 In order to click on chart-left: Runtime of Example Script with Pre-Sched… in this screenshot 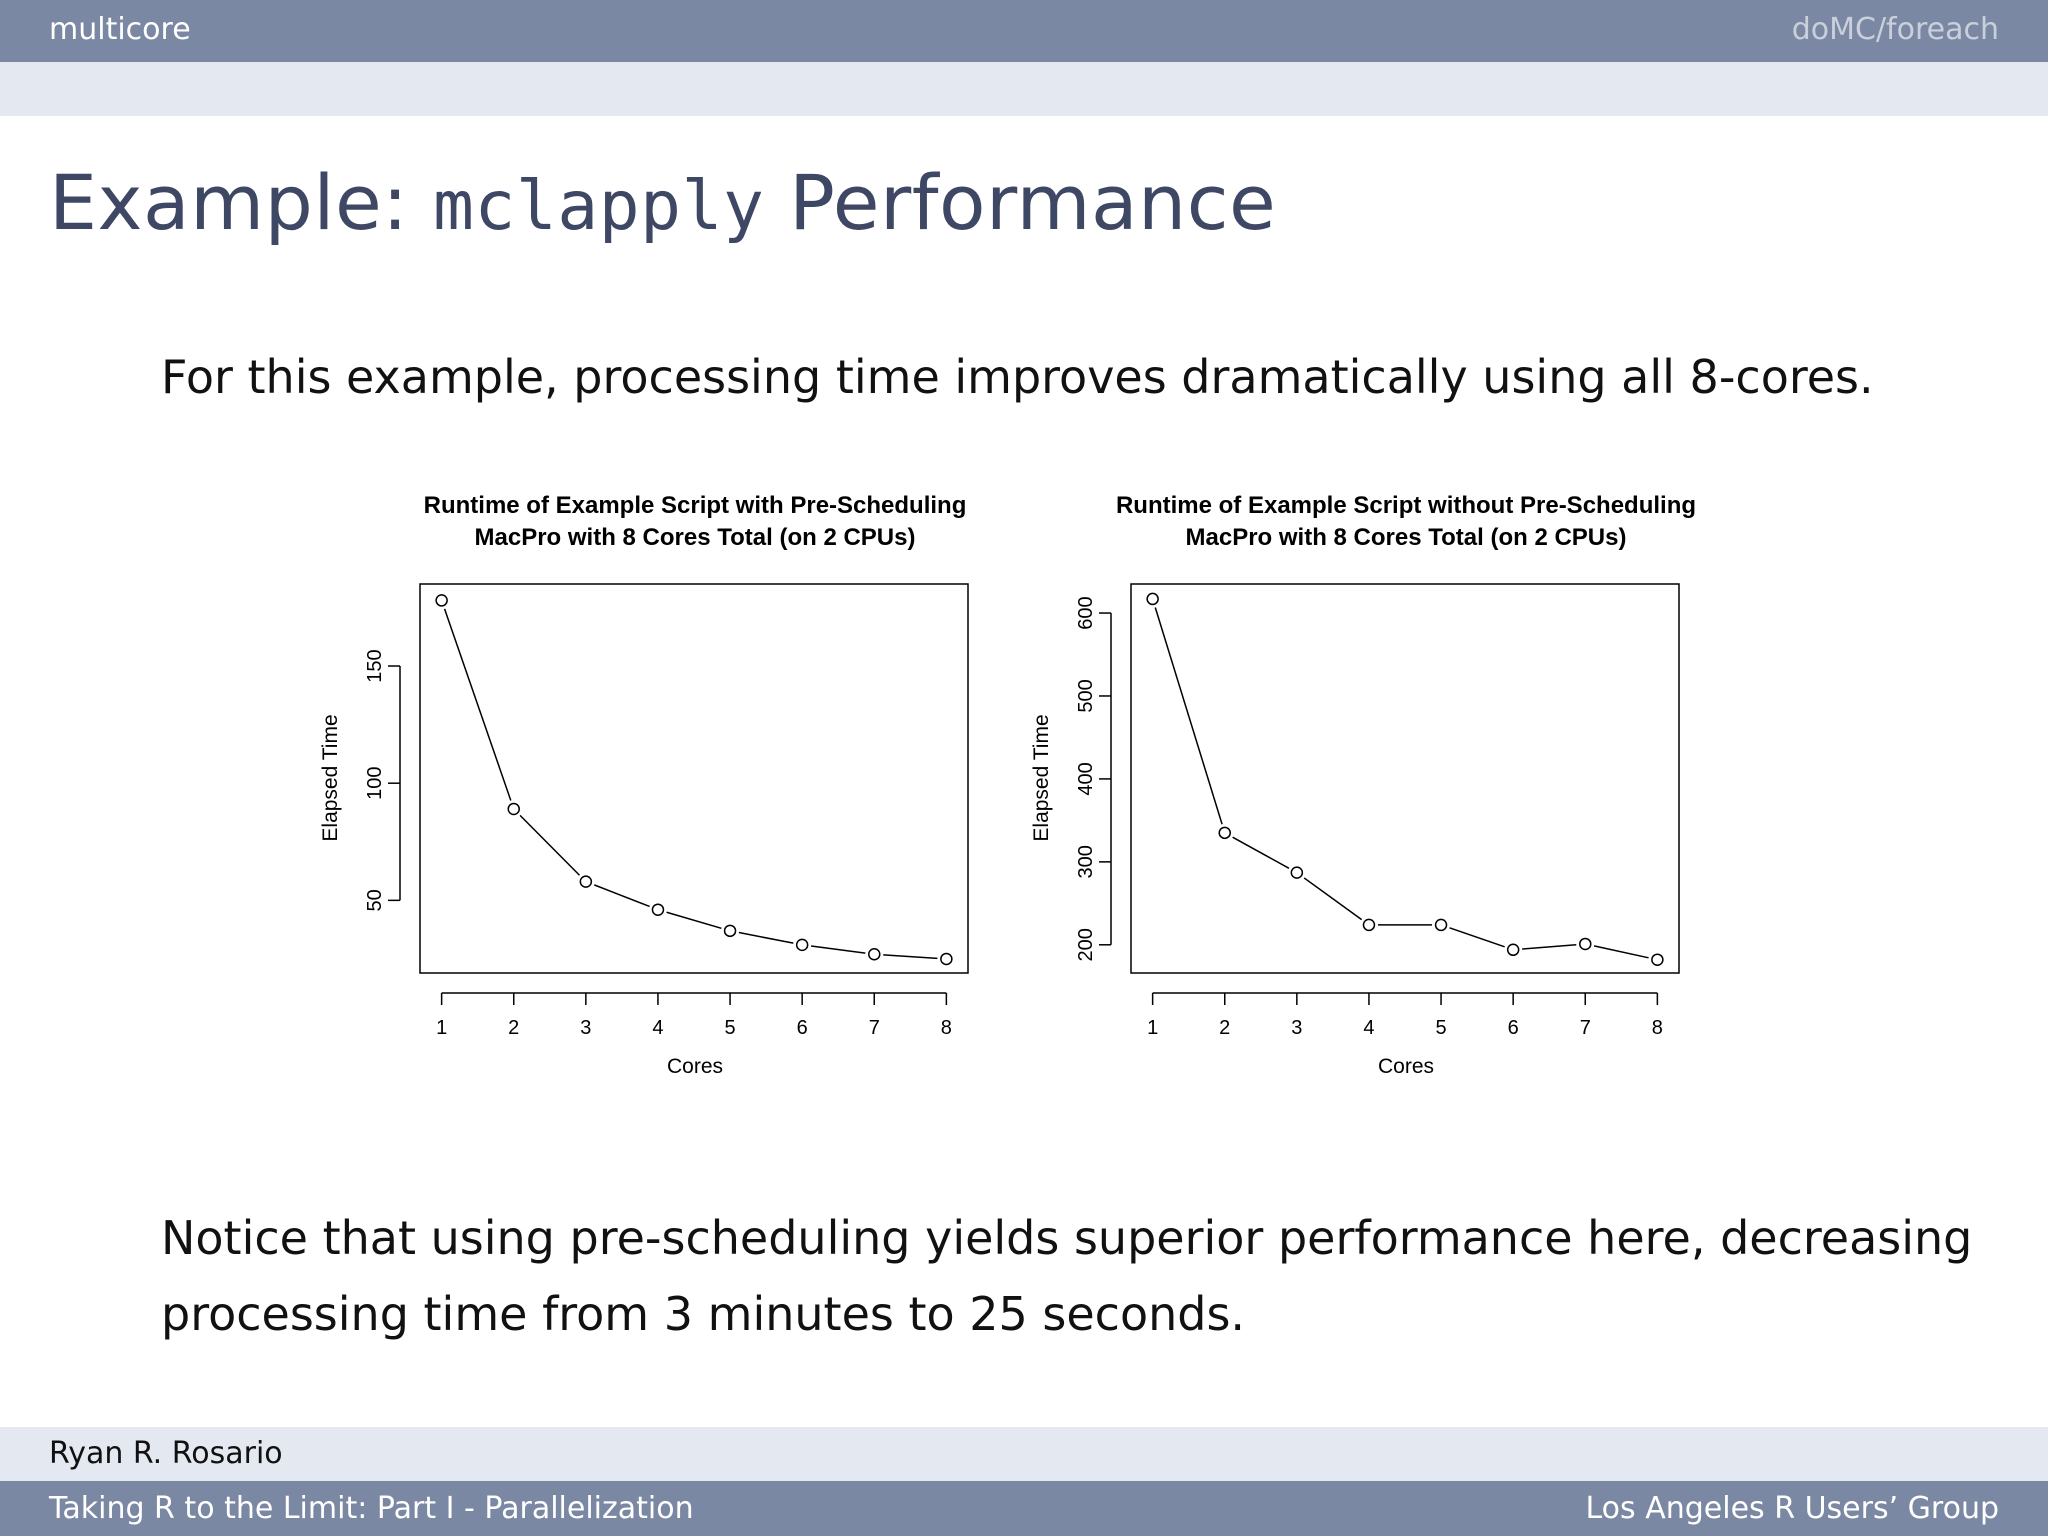, I will do `click(644, 785)`.